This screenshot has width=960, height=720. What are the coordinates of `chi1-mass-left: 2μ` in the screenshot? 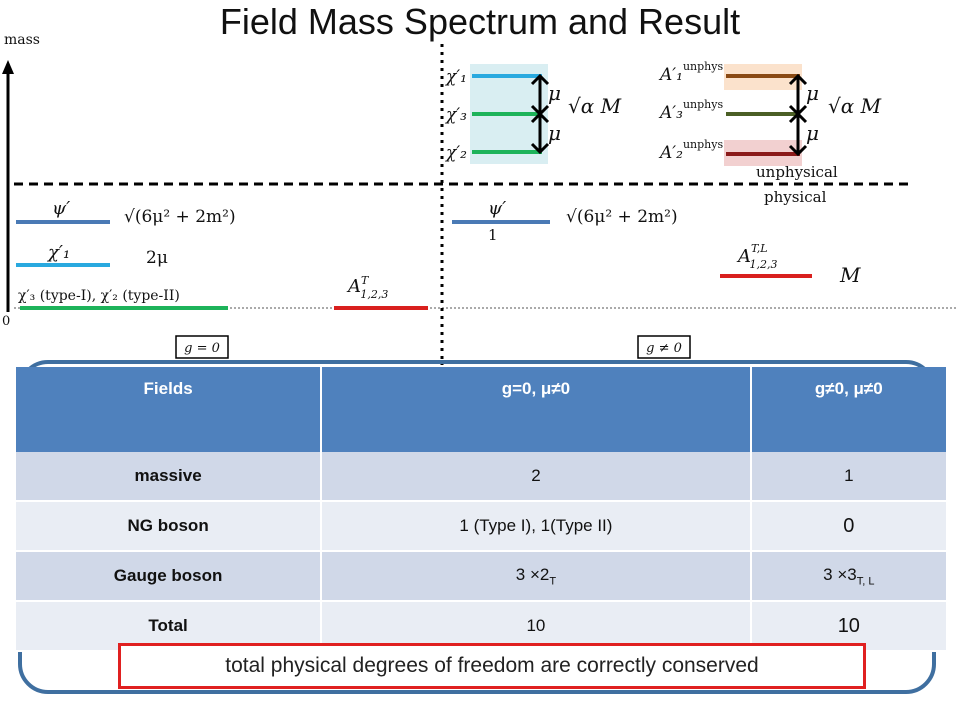 It's located at (157, 258).